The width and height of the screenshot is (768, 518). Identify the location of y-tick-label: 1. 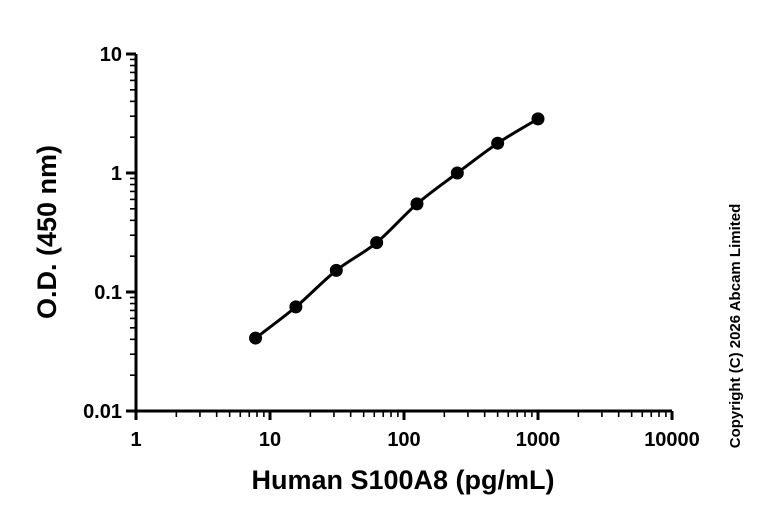
(116, 174).